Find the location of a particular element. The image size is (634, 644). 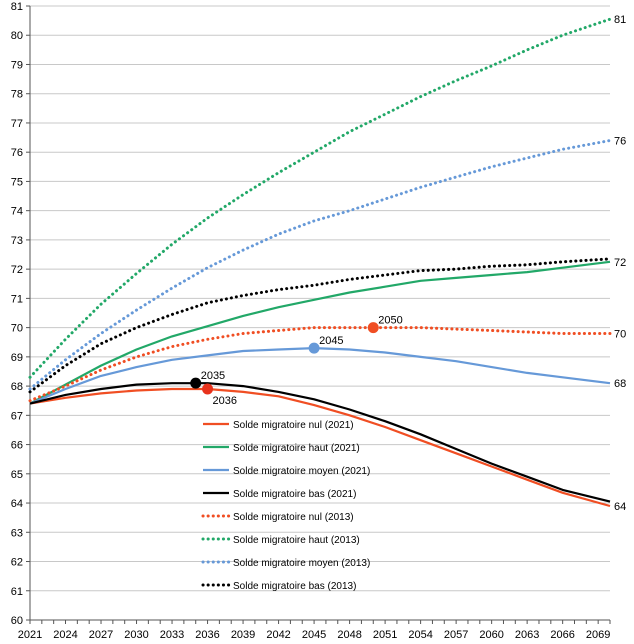

end-label-6: 76 is located at coordinates (620, 141).